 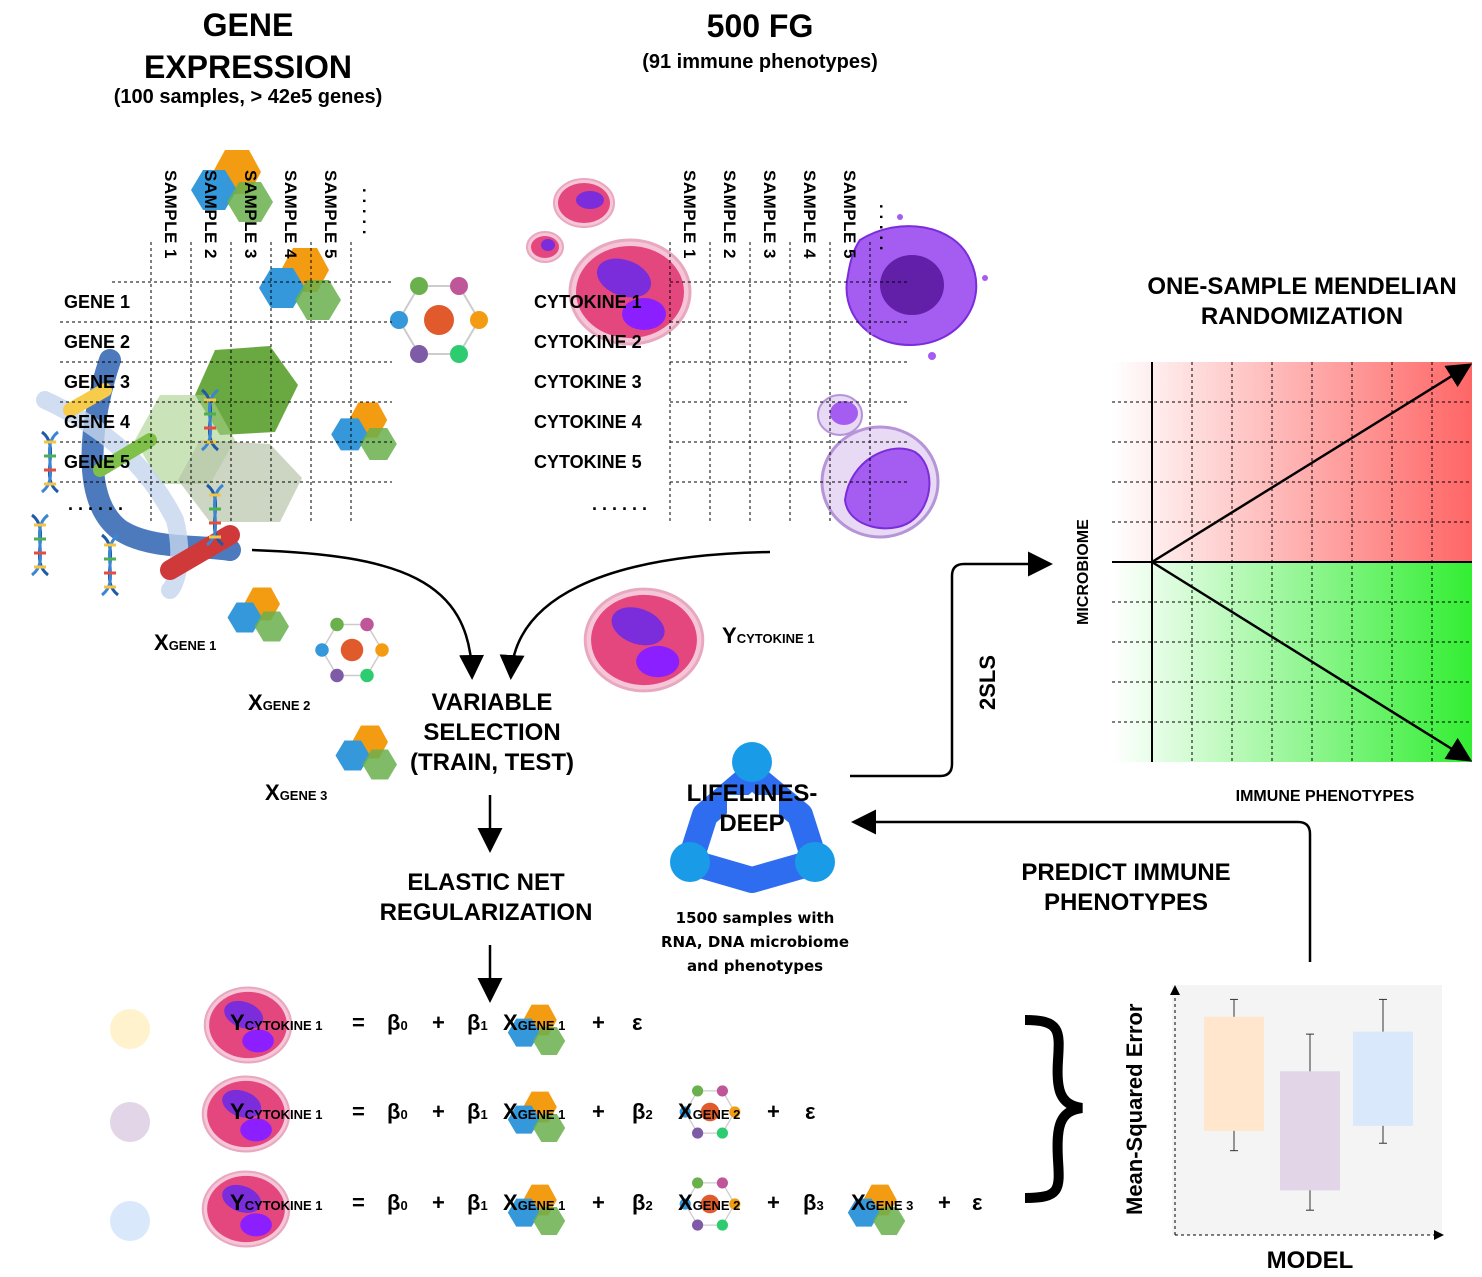 What do you see at coordinates (1053, 1109) in the screenshot?
I see `curly-brace` at bounding box center [1053, 1109].